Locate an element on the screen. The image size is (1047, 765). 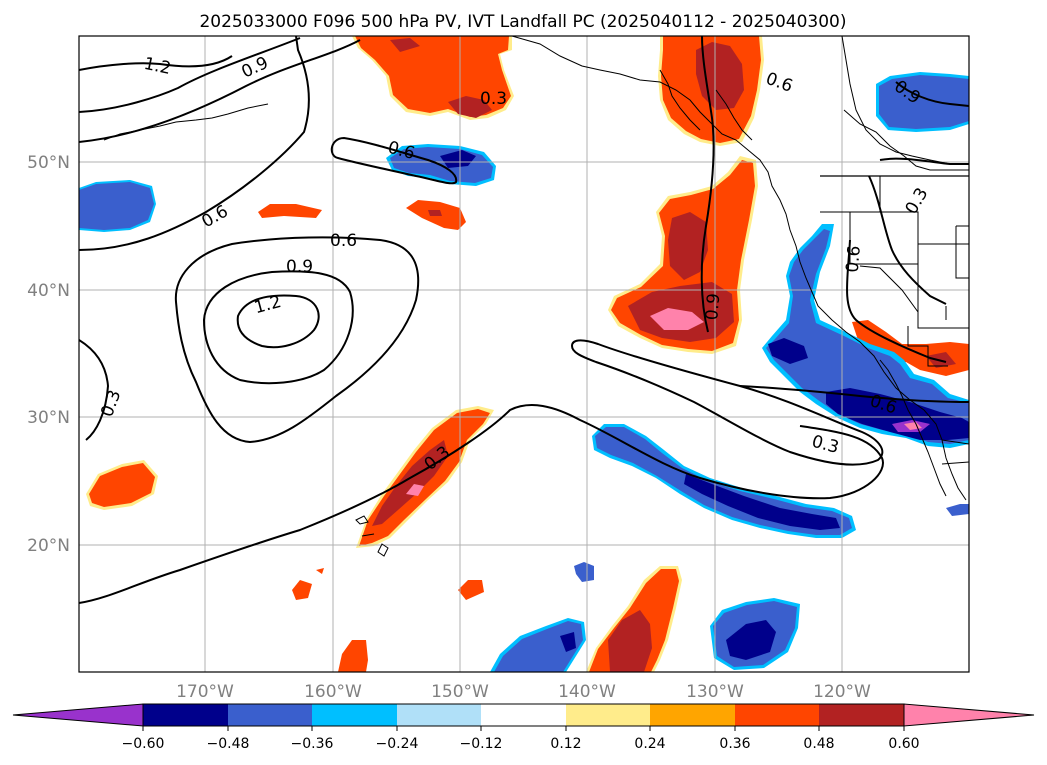
positive-anomaly-bc-coast is located at coordinates (711, 91).